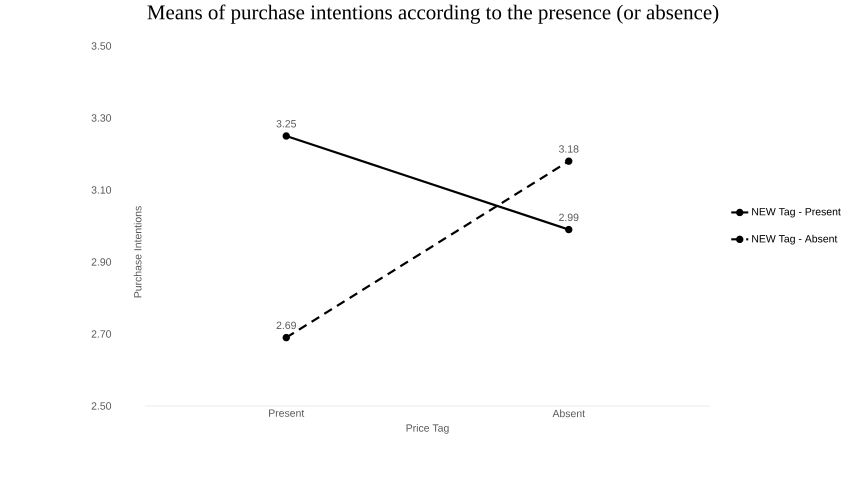 This screenshot has height=485, width=866. What do you see at coordinates (286, 326) in the screenshot?
I see `data-label: 2.69` at bounding box center [286, 326].